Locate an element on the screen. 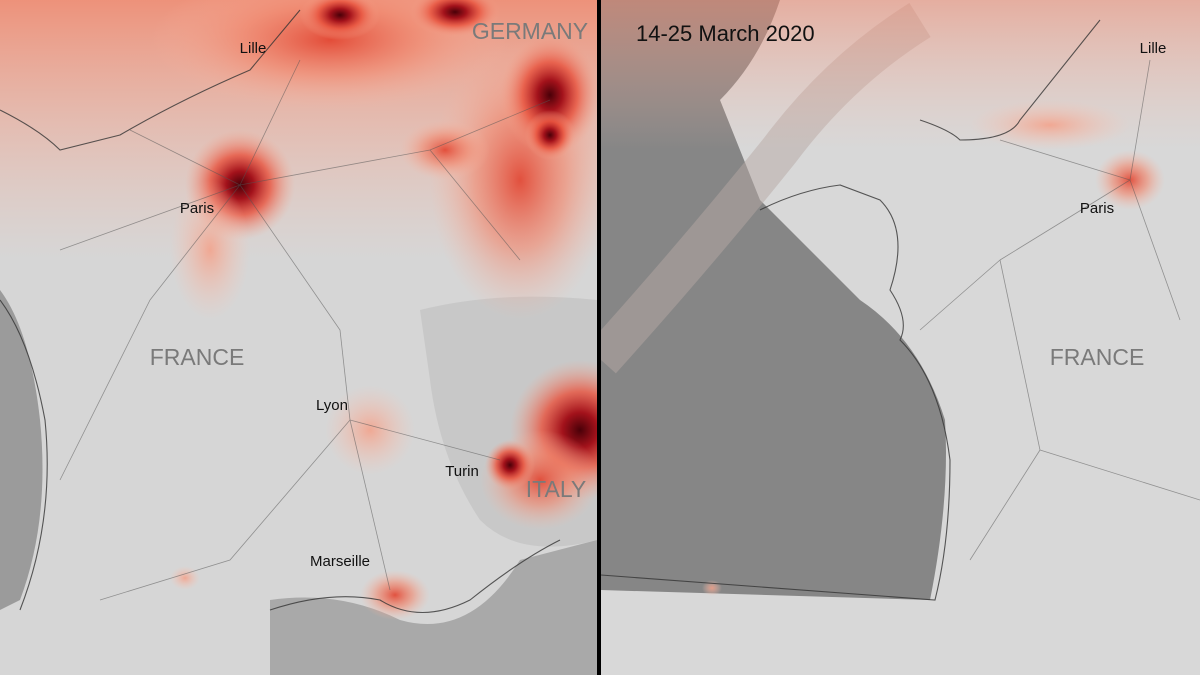  country-label: GERMANY is located at coordinates (530, 31).